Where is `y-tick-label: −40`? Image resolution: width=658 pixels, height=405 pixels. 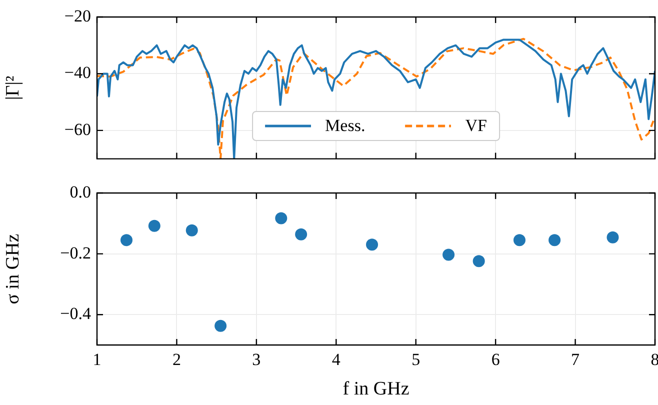
y-tick-label: −40 is located at coordinates (77, 72).